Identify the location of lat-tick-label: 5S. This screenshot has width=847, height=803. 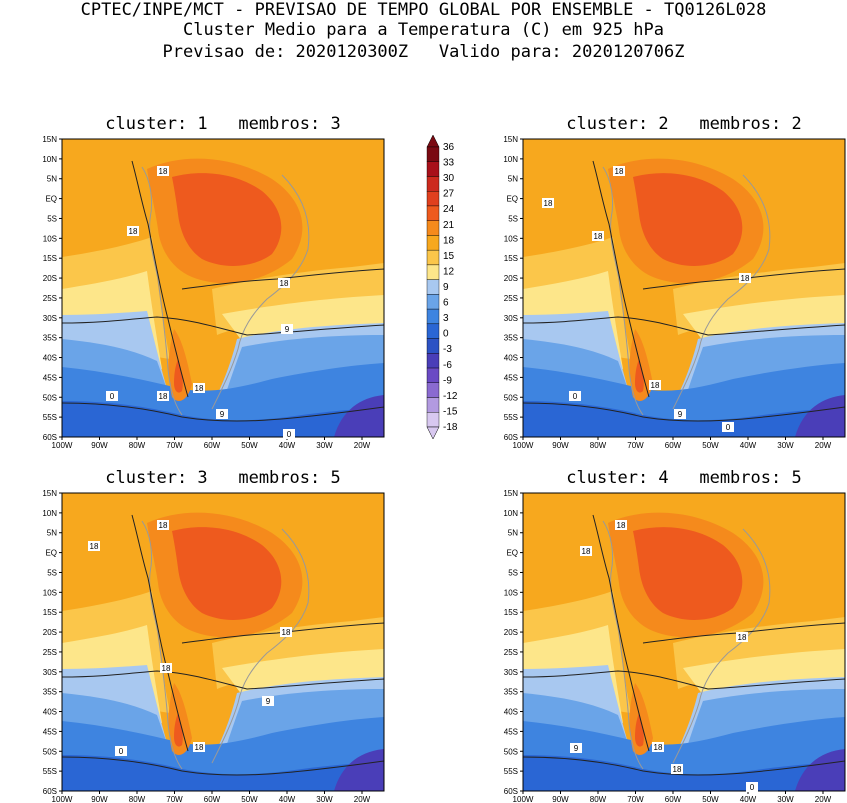
(52, 218).